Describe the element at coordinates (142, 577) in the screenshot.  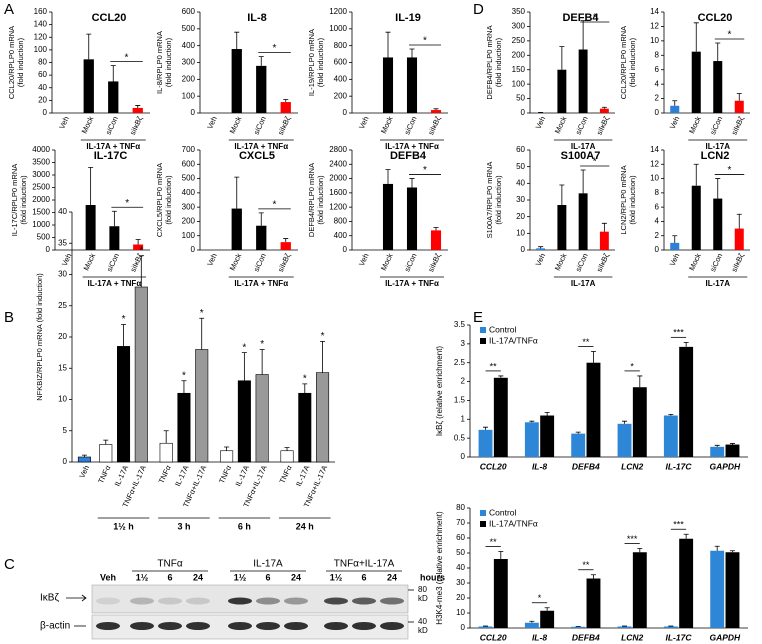
I see `lane-label: 1½` at that location.